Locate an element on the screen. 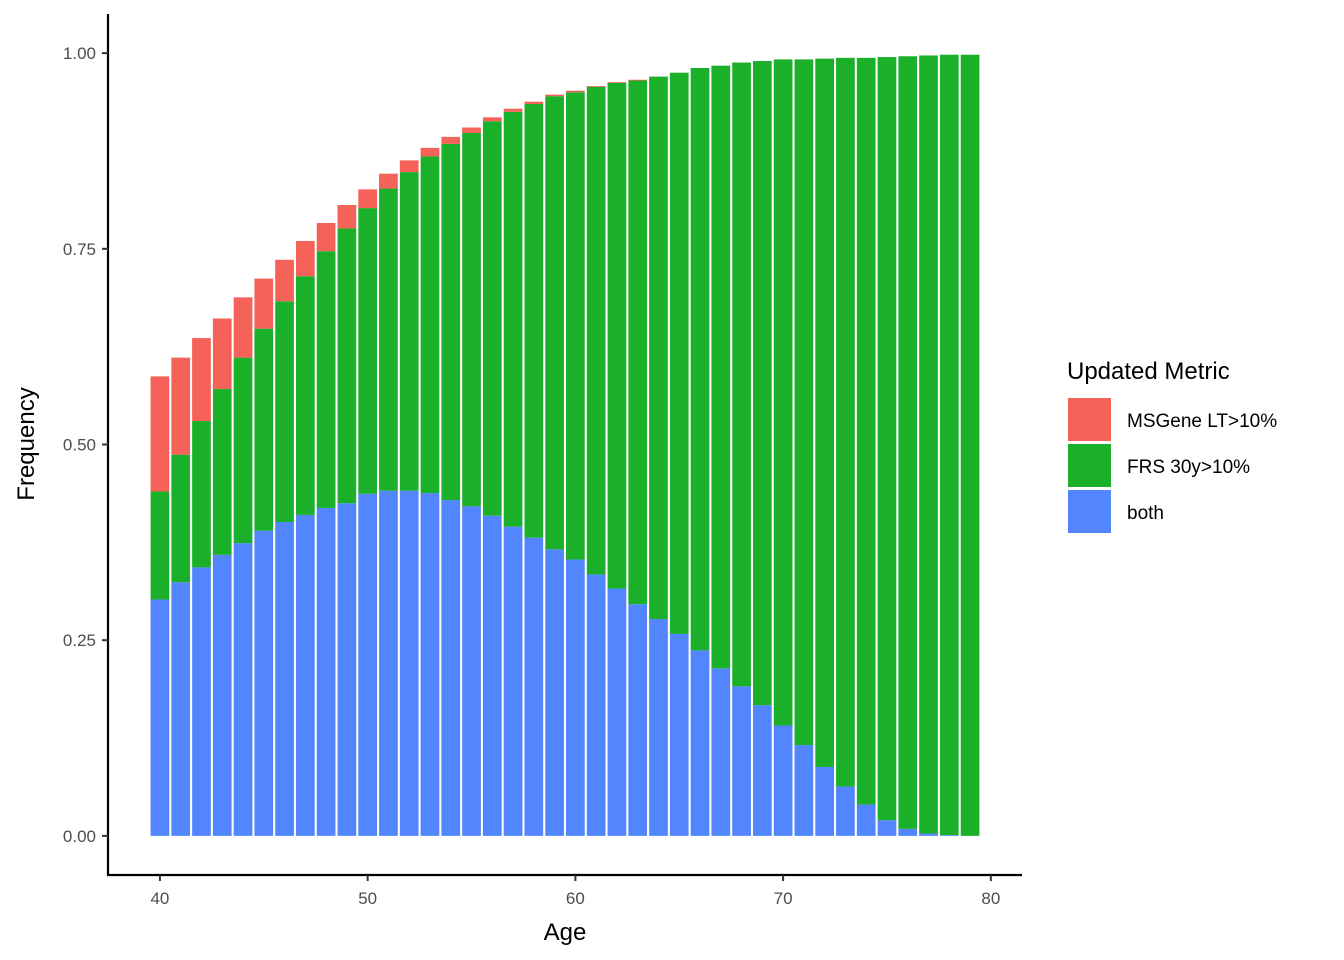 This screenshot has width=1344, height=960. x-tick-label: 40 is located at coordinates (159, 898).